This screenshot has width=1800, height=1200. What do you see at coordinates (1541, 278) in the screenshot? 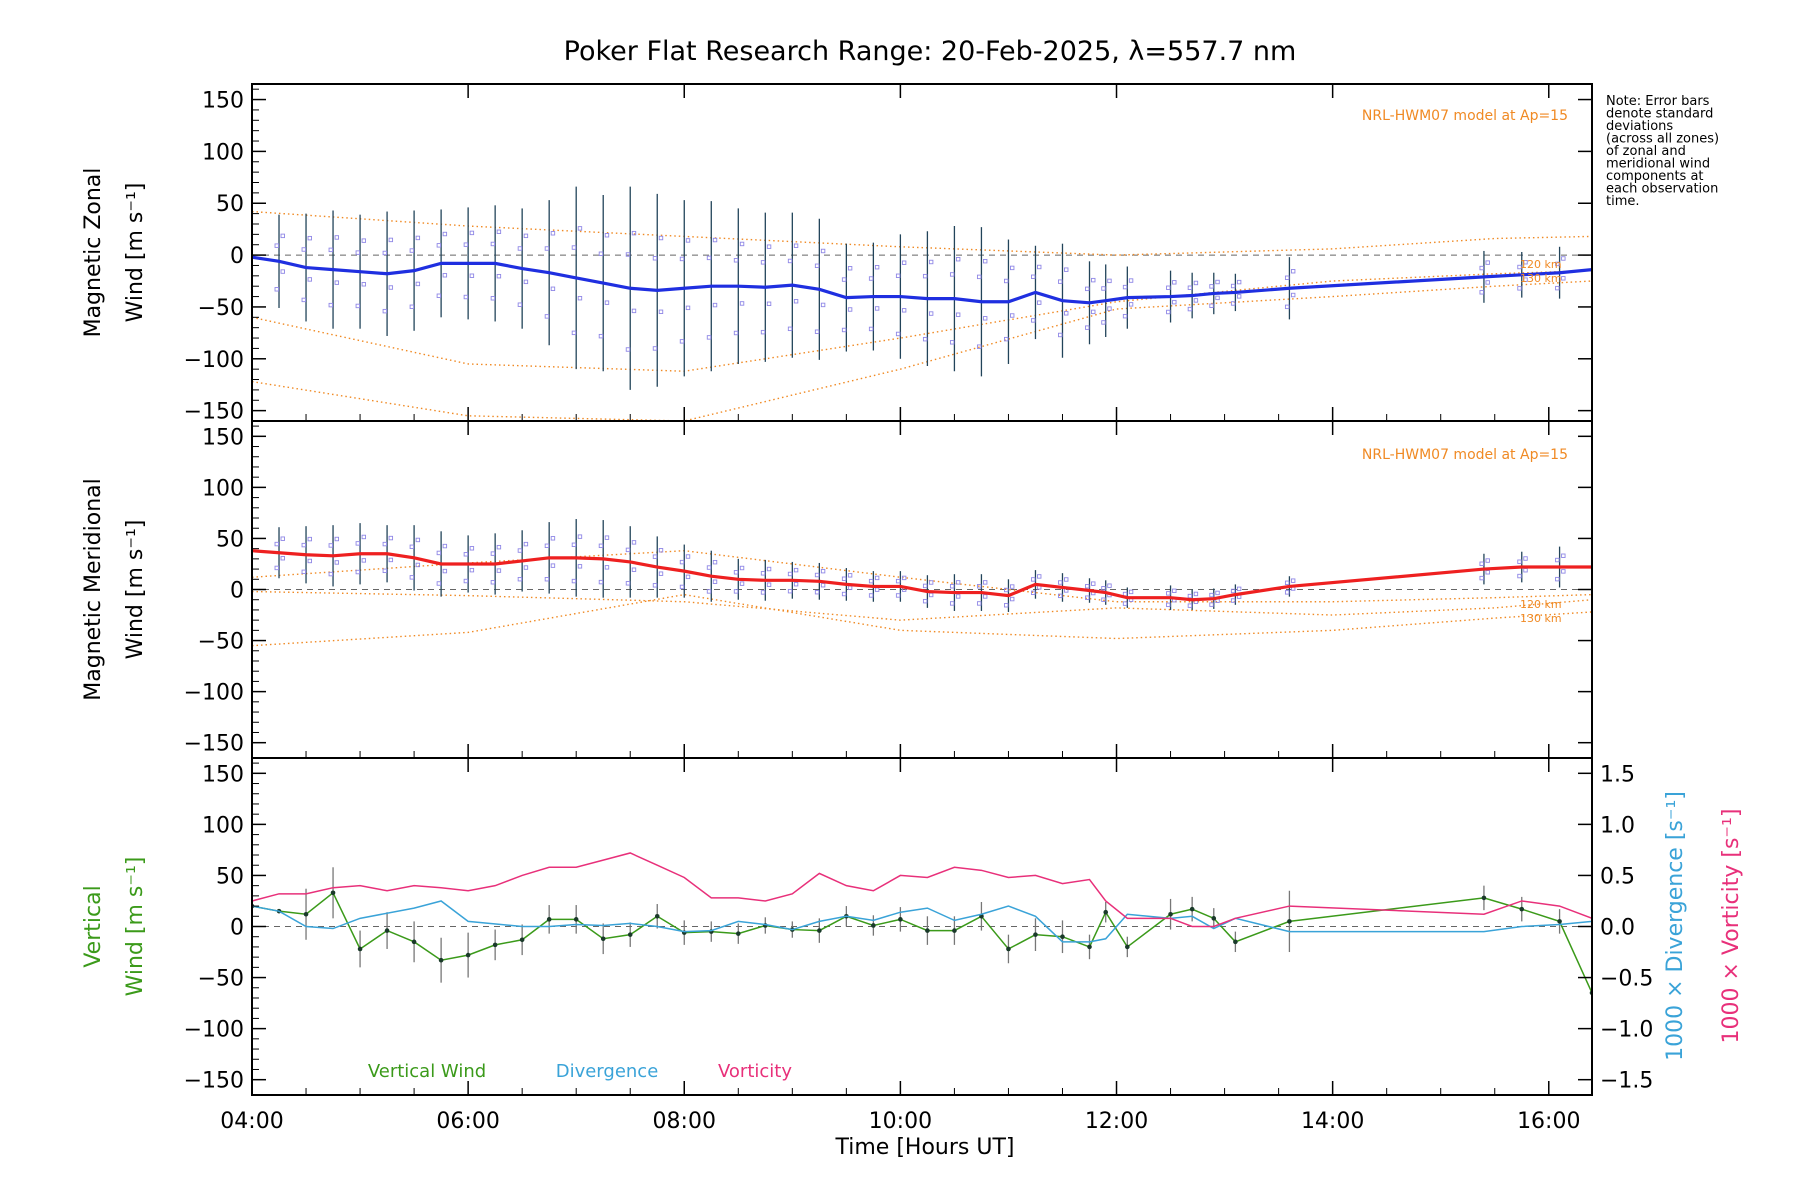
I see `model-km-label: 130 km` at bounding box center [1541, 278].